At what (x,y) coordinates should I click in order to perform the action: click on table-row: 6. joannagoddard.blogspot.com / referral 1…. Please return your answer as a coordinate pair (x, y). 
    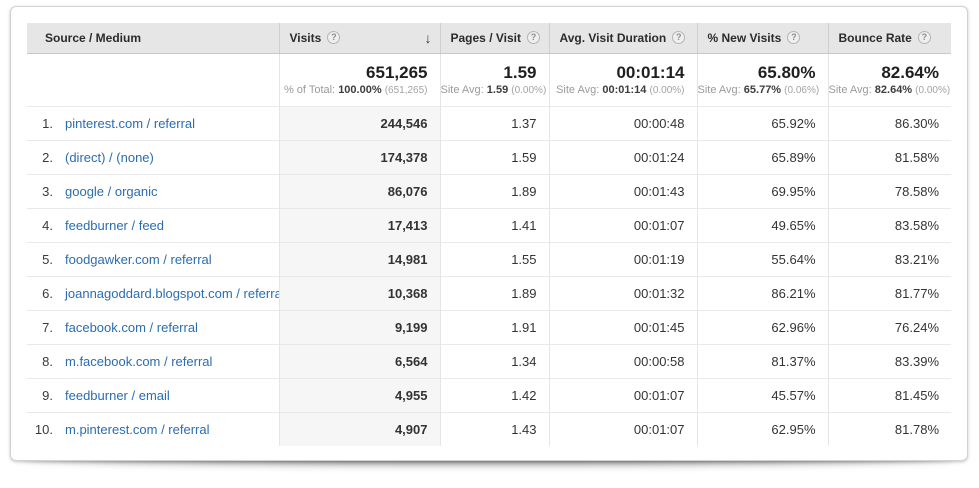
    Looking at the image, I should click on (489, 292).